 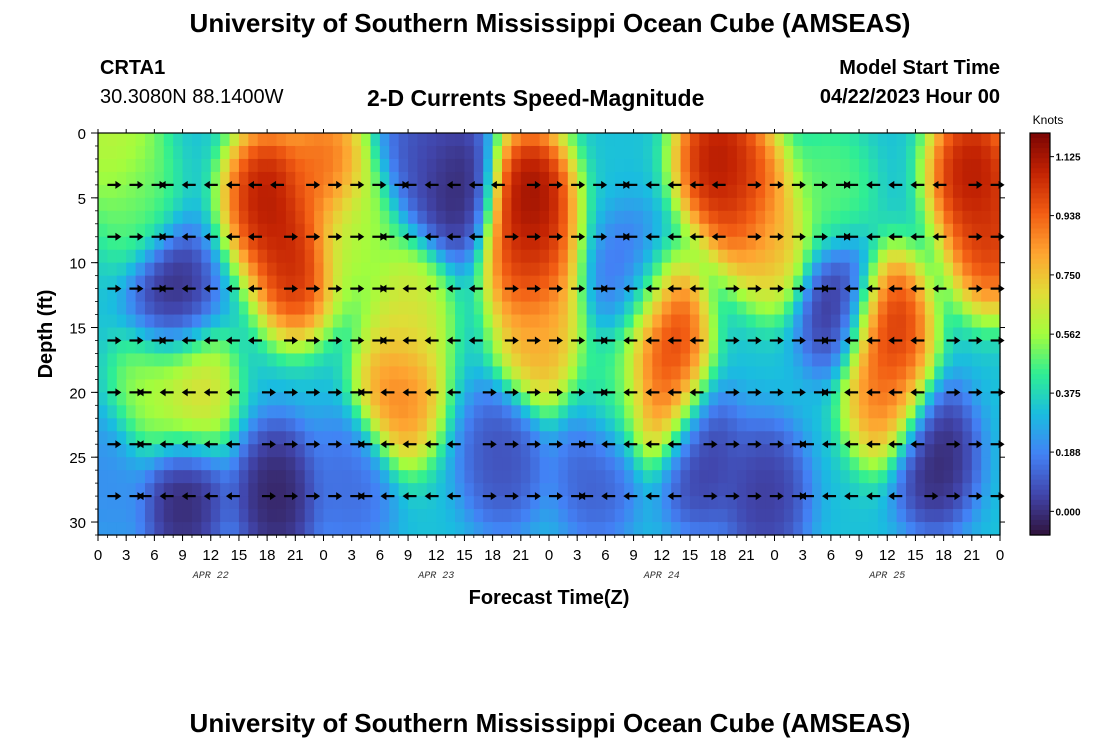 I want to click on date-label: APR 25, so click(x=886, y=576).